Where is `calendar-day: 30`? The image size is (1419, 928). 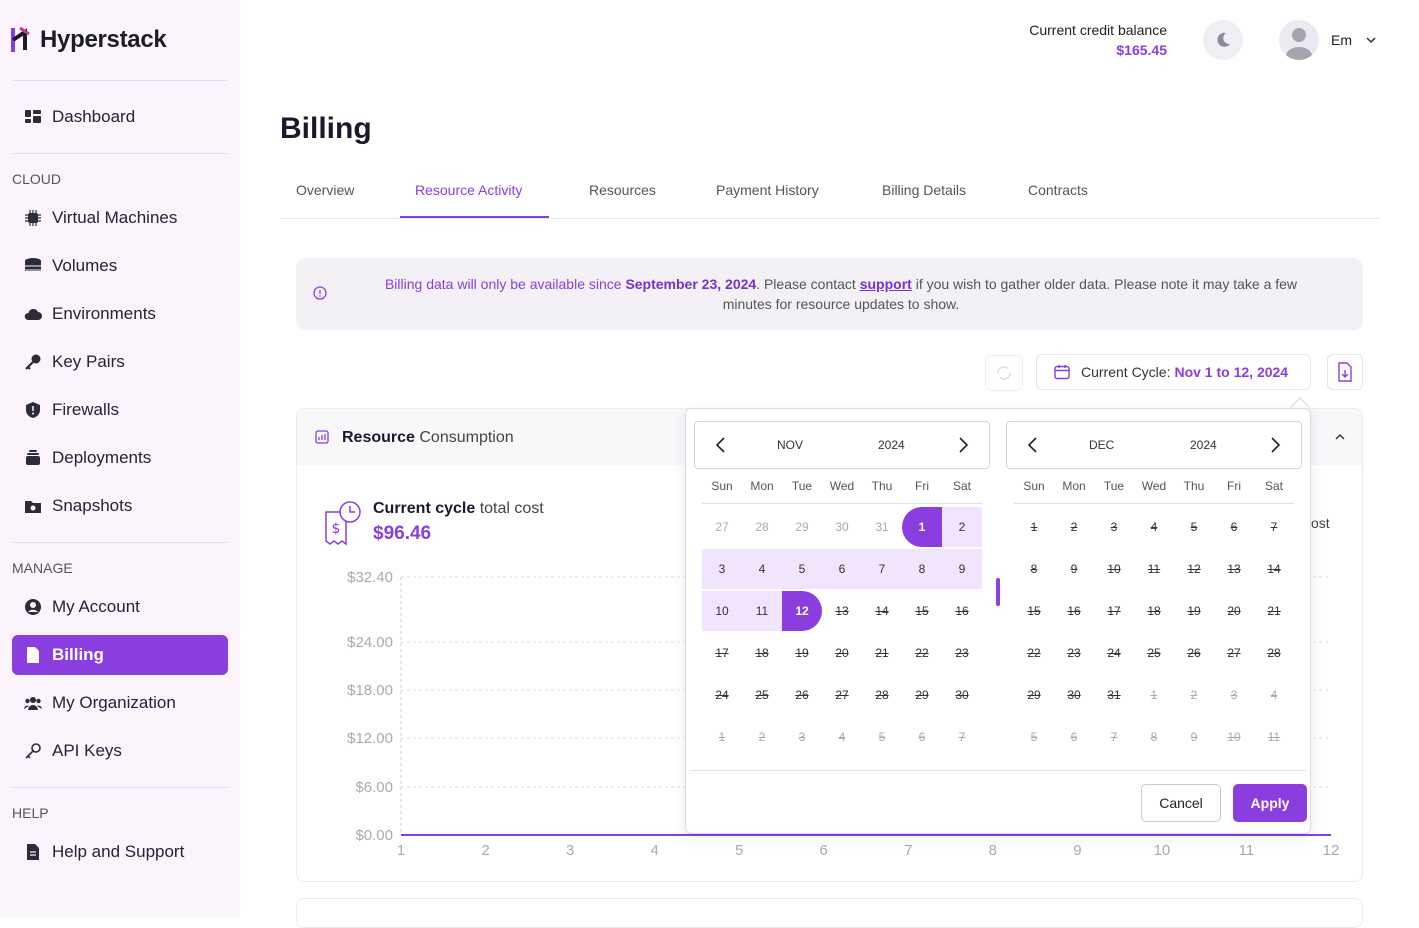
calendar-day: 30 is located at coordinates (962, 695).